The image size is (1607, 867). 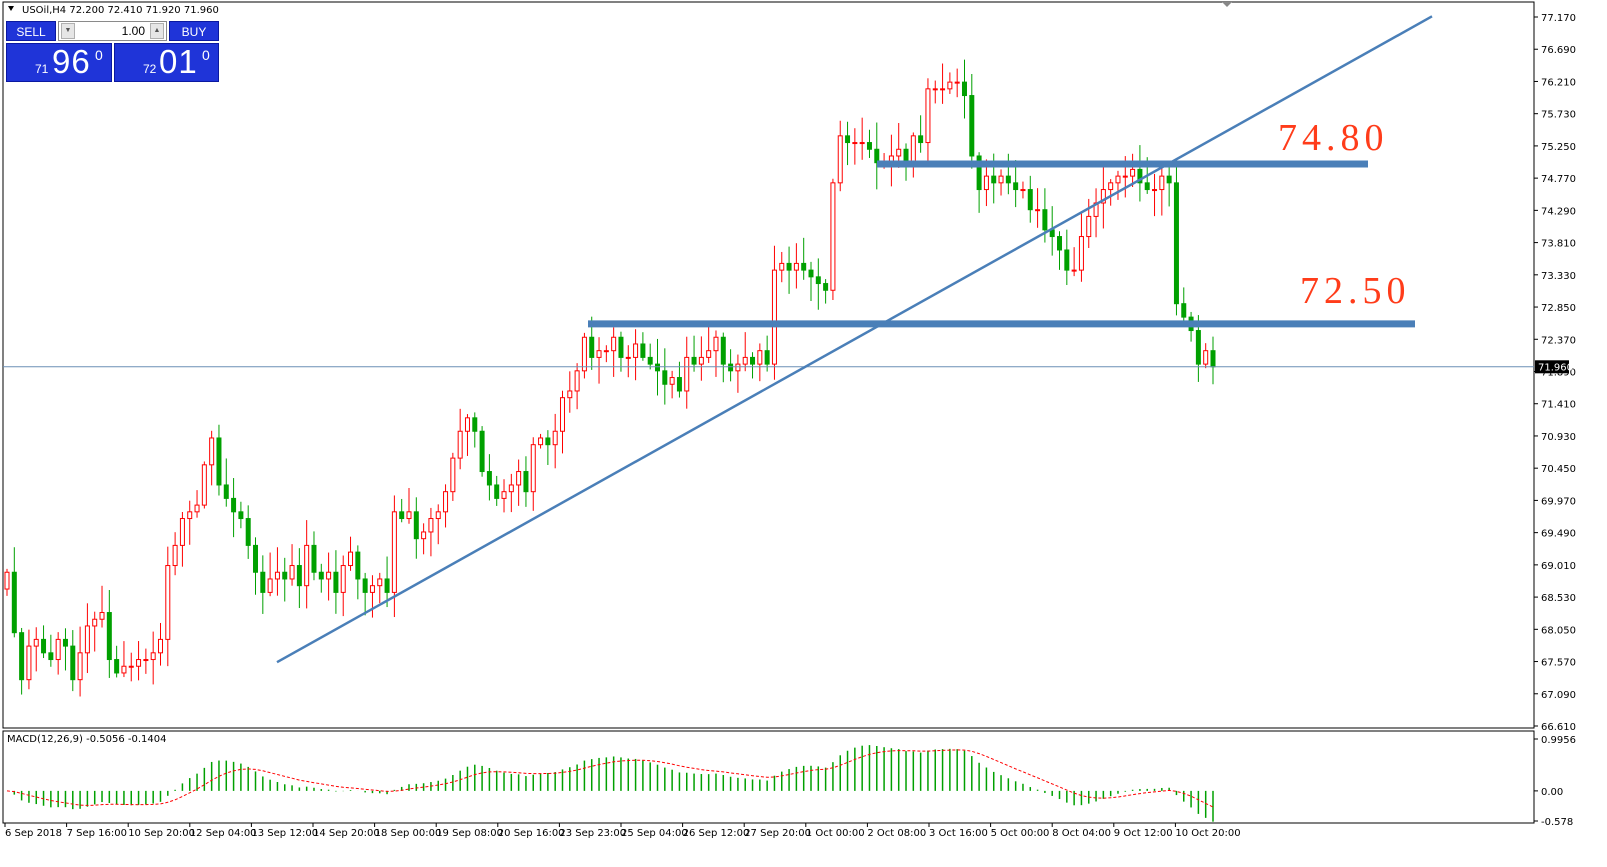 I want to click on buy-price-display: 72 01 0, so click(x=166, y=62).